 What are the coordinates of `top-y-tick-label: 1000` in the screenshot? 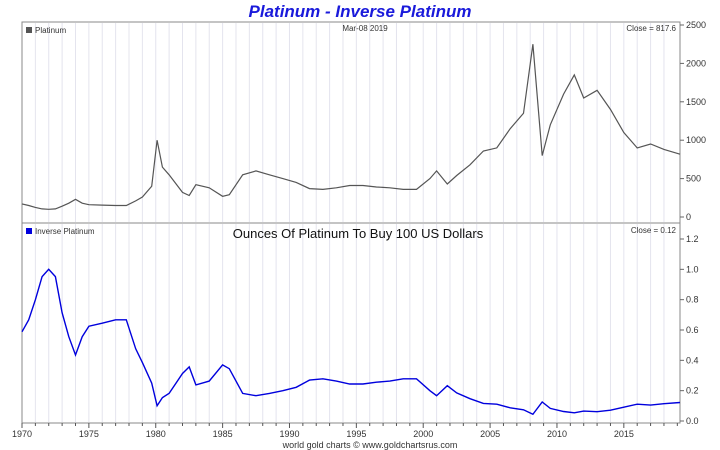 It's located at (696, 140).